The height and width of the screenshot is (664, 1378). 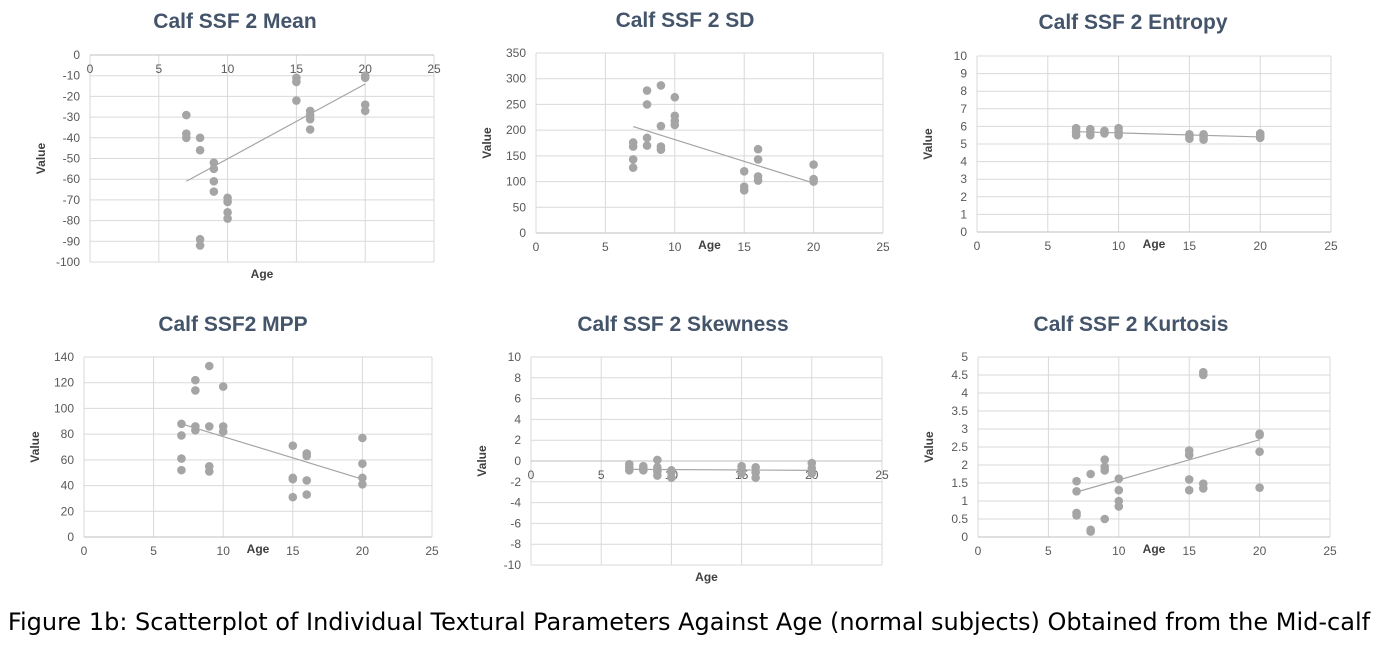 What do you see at coordinates (1190, 246) in the screenshot?
I see `chart3-x-tick-label: 15` at bounding box center [1190, 246].